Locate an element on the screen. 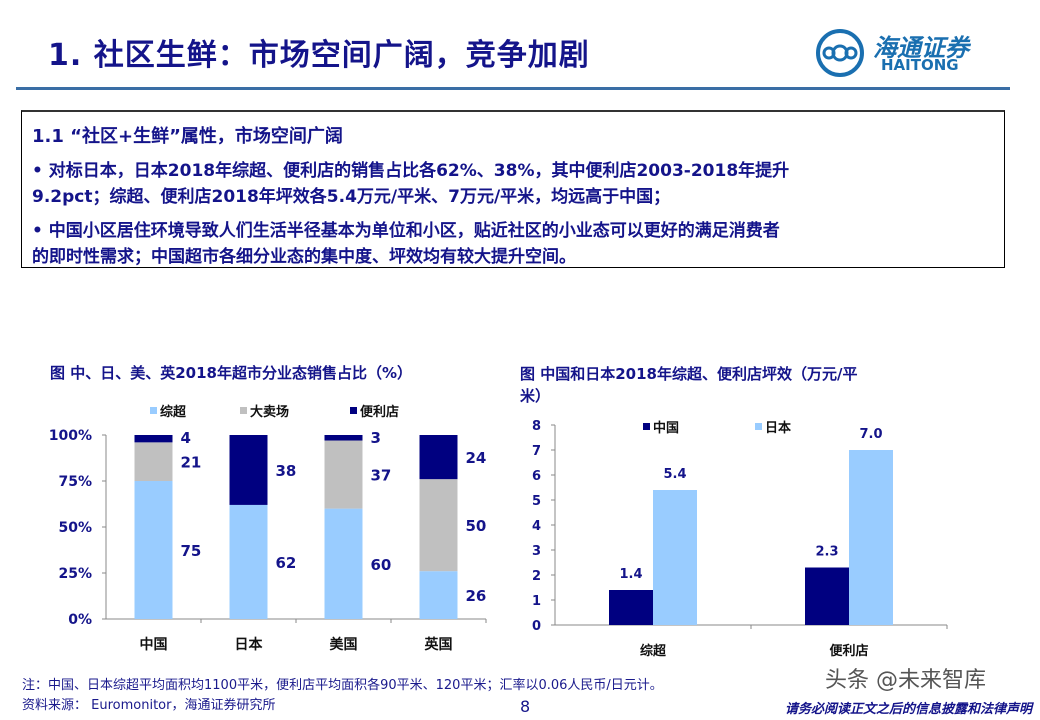  data-label: 21 is located at coordinates (191, 463).